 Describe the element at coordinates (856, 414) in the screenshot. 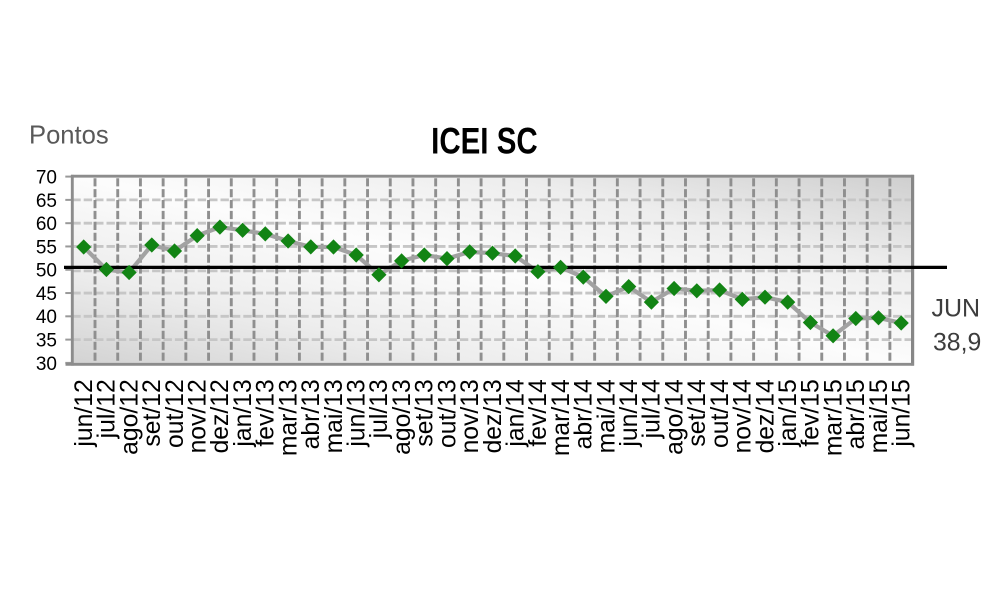

I see `svg-text: abr/15` at that location.